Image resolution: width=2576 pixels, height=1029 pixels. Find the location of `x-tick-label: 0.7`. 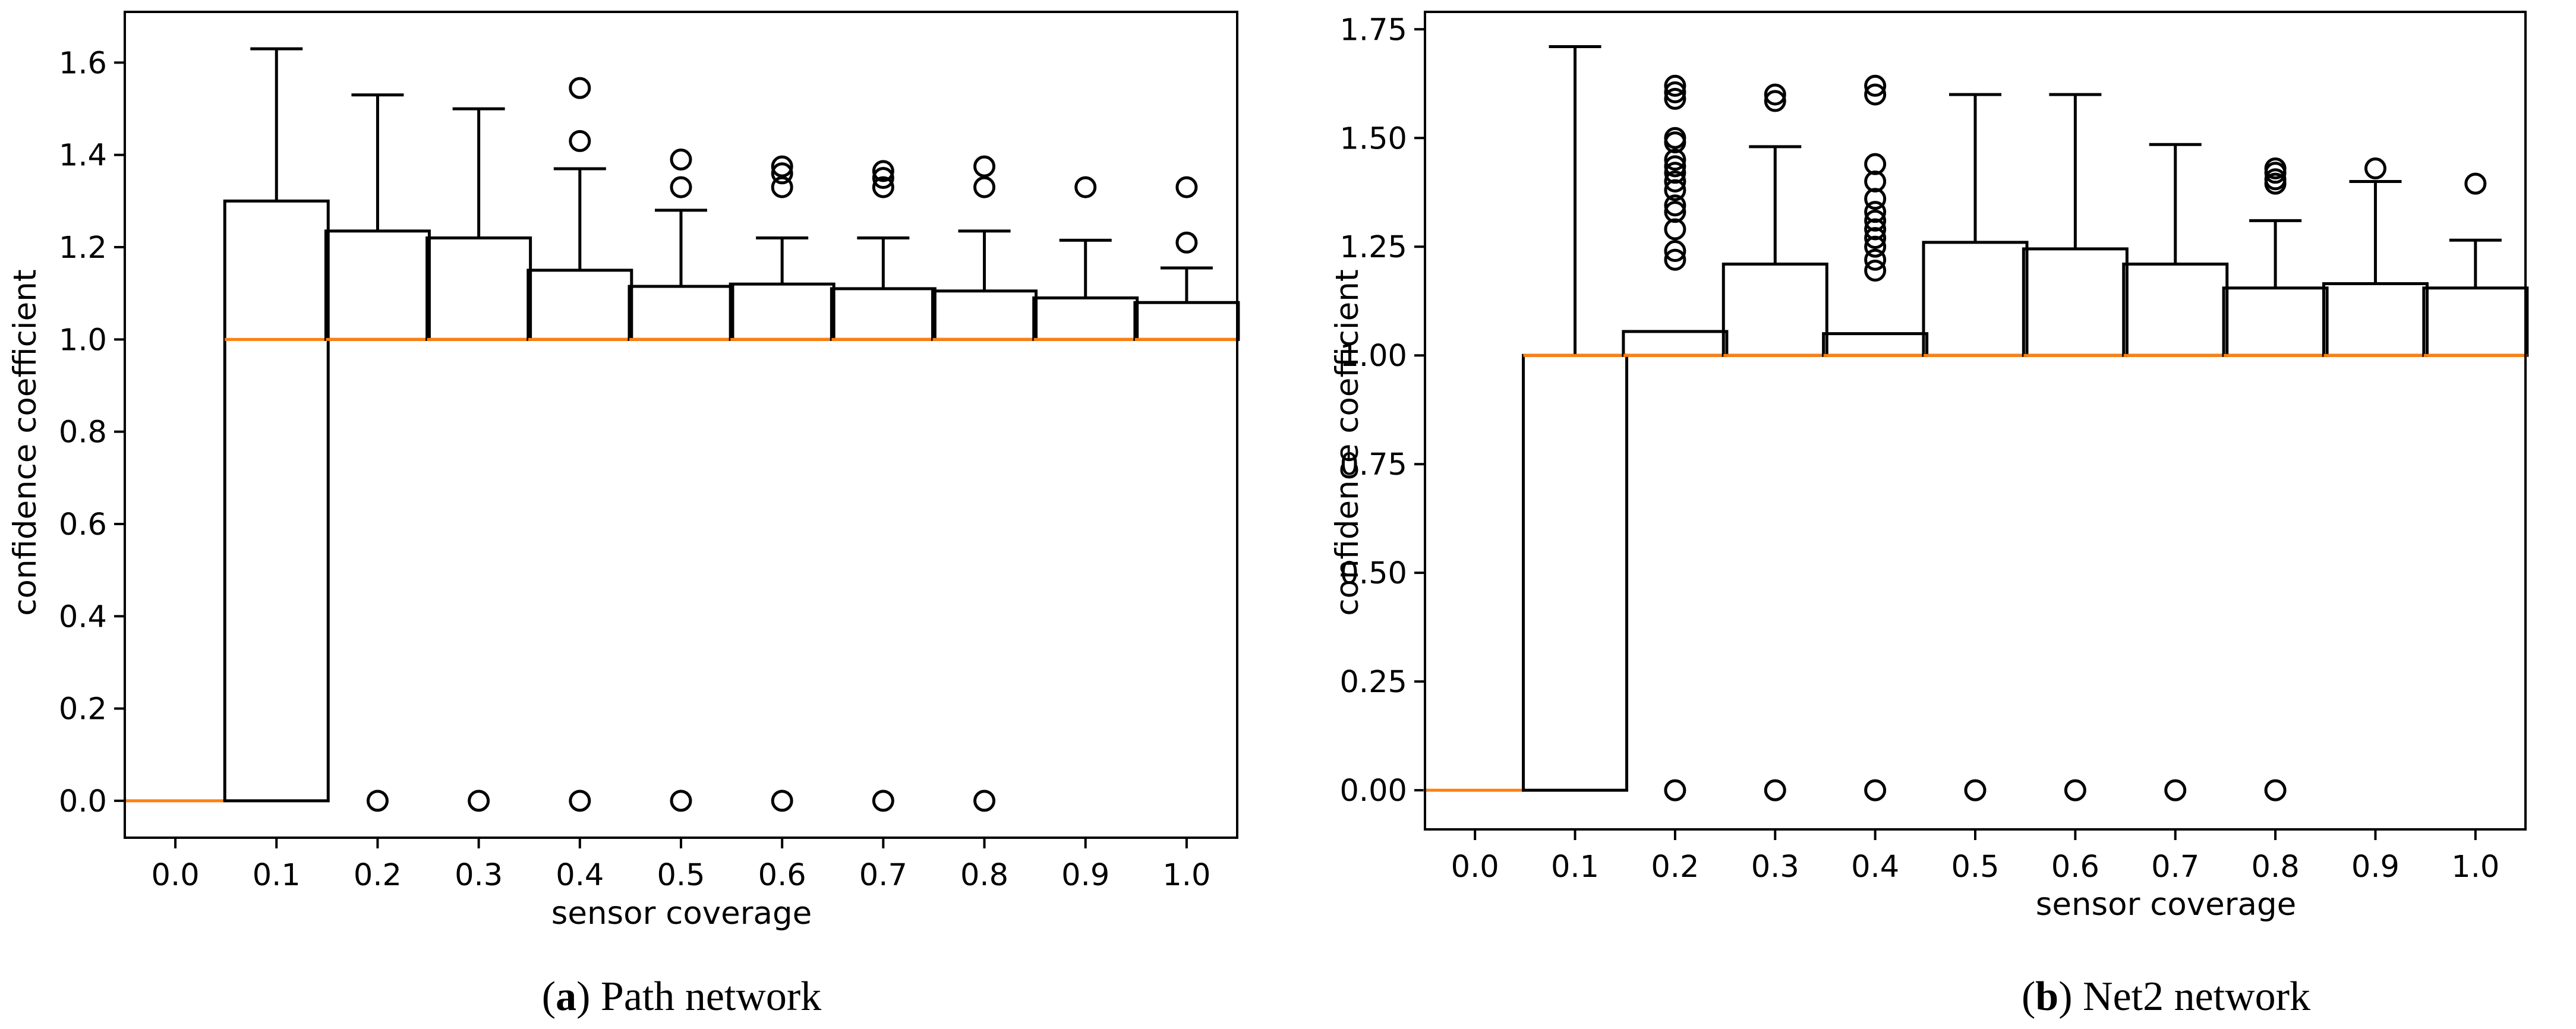

x-tick-label: 0.7 is located at coordinates (883, 876).